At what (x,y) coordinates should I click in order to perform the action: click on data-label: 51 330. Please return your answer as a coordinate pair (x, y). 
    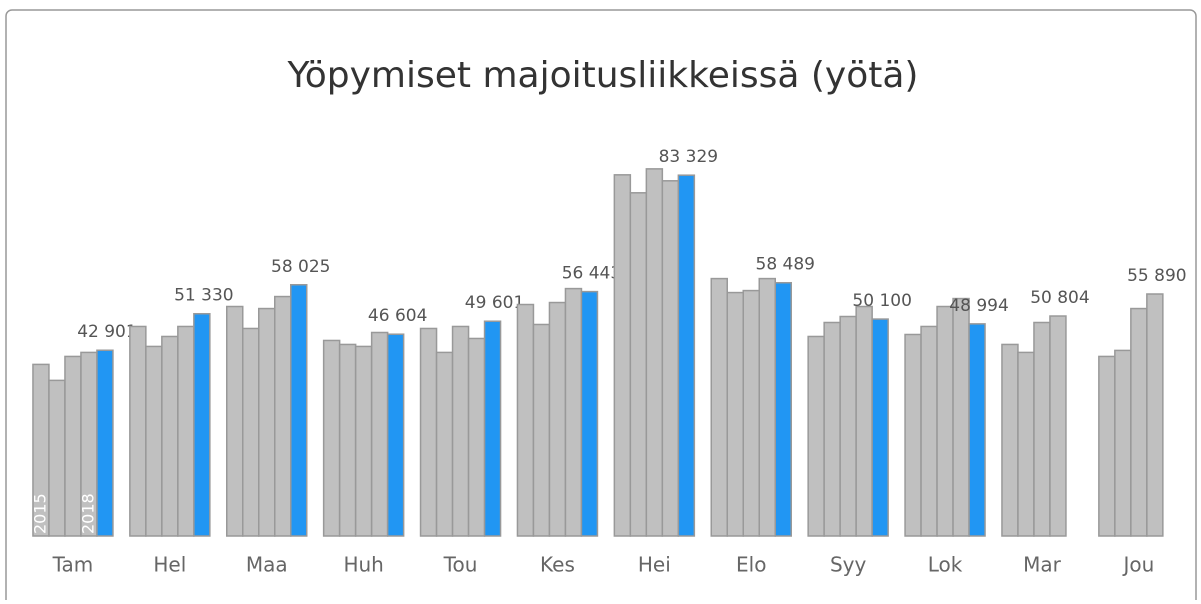
    Looking at the image, I should click on (203, 296).